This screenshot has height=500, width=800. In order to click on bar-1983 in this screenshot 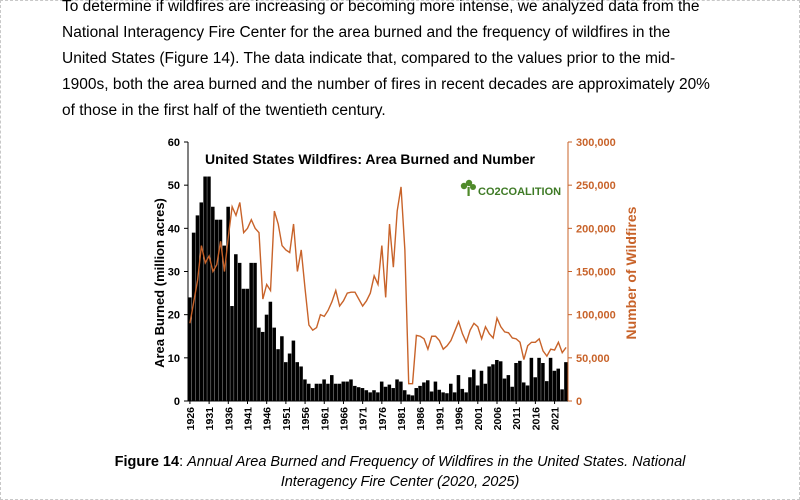, I will do `click(408, 397)`.